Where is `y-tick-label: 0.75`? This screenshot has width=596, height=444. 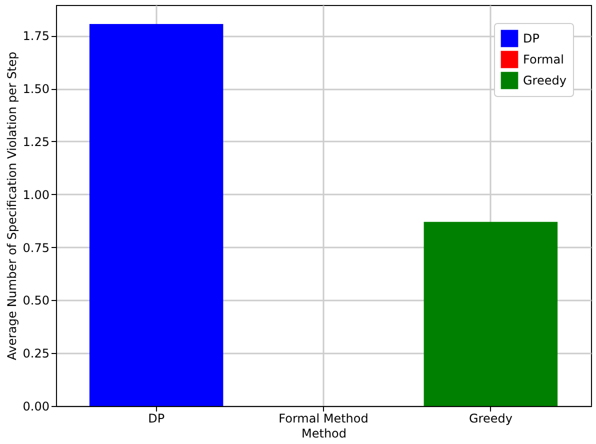 y-tick-label: 0.75 is located at coordinates (36, 247).